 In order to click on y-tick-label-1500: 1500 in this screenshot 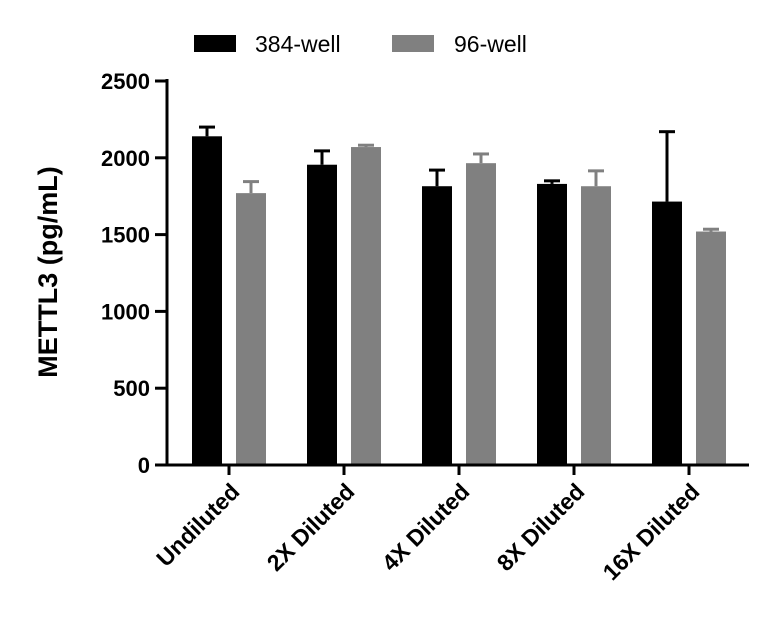, I will do `click(125, 235)`.